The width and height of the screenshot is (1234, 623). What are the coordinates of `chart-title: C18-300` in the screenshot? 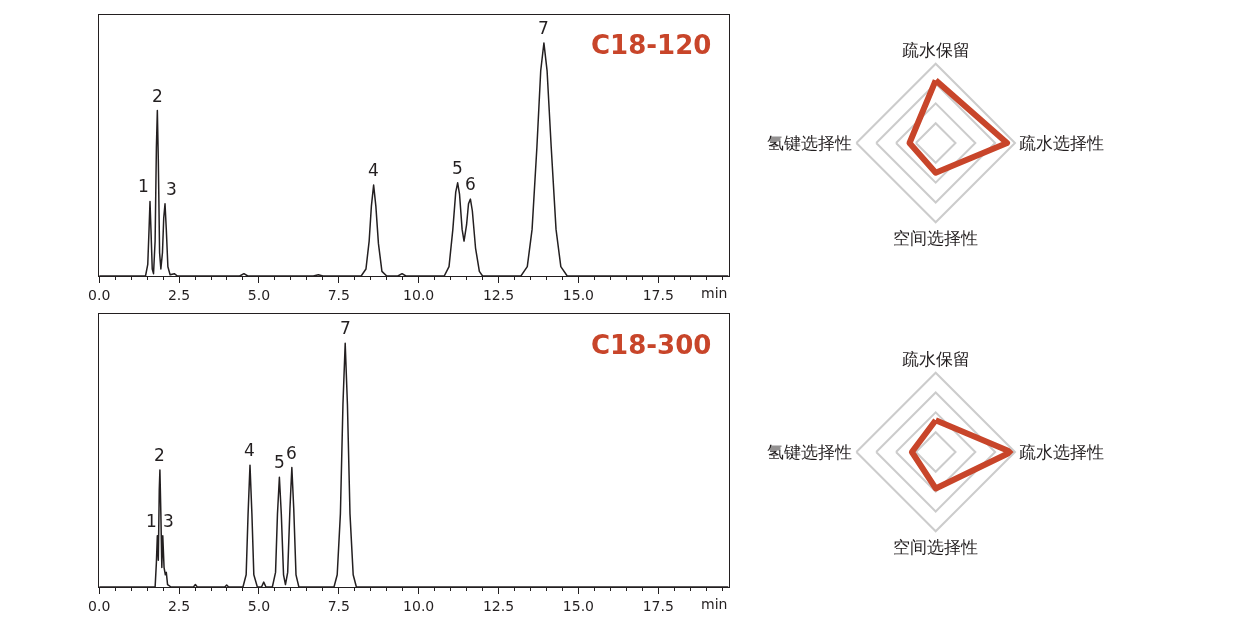 It's located at (651, 345).